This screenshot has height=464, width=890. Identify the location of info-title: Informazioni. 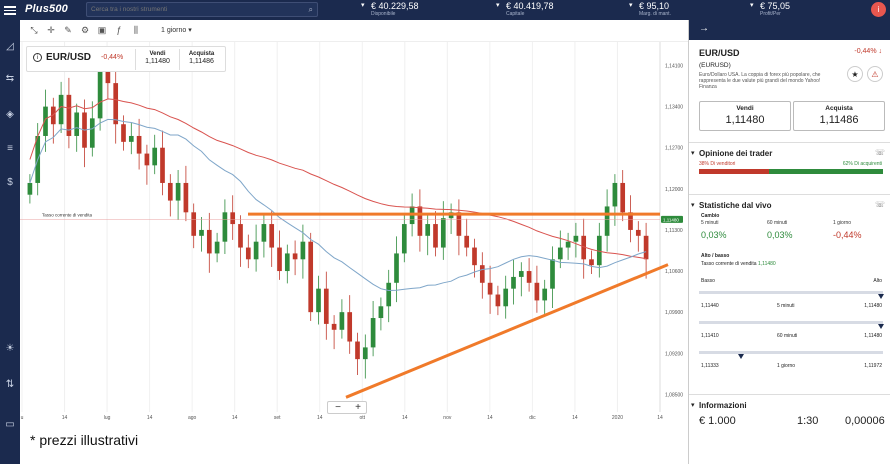
(723, 405).